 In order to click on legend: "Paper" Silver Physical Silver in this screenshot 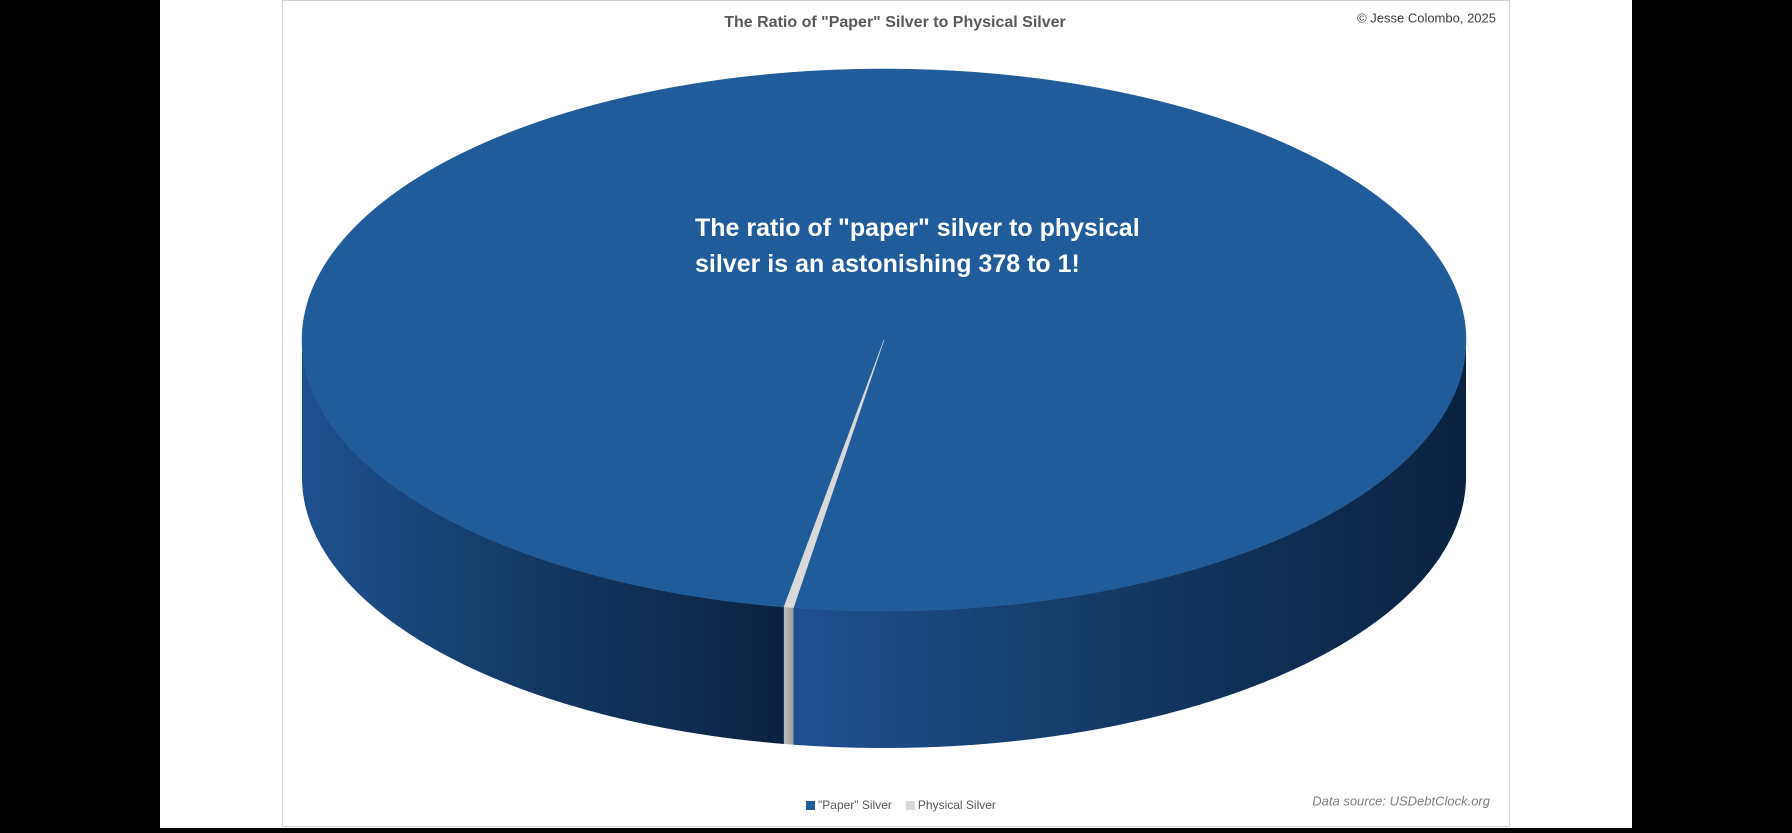, I will do `click(901, 805)`.